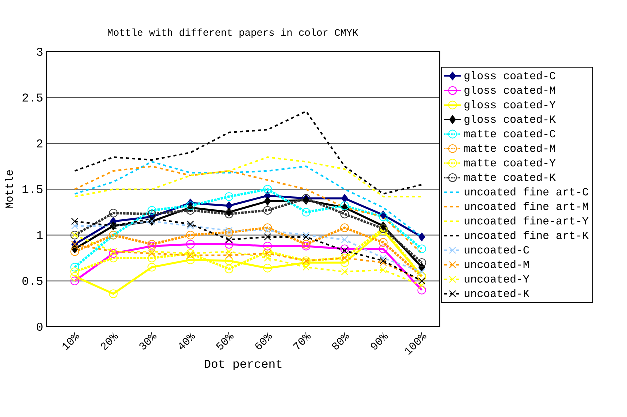  I want to click on x-tick-label: 80%, so click(341, 341).